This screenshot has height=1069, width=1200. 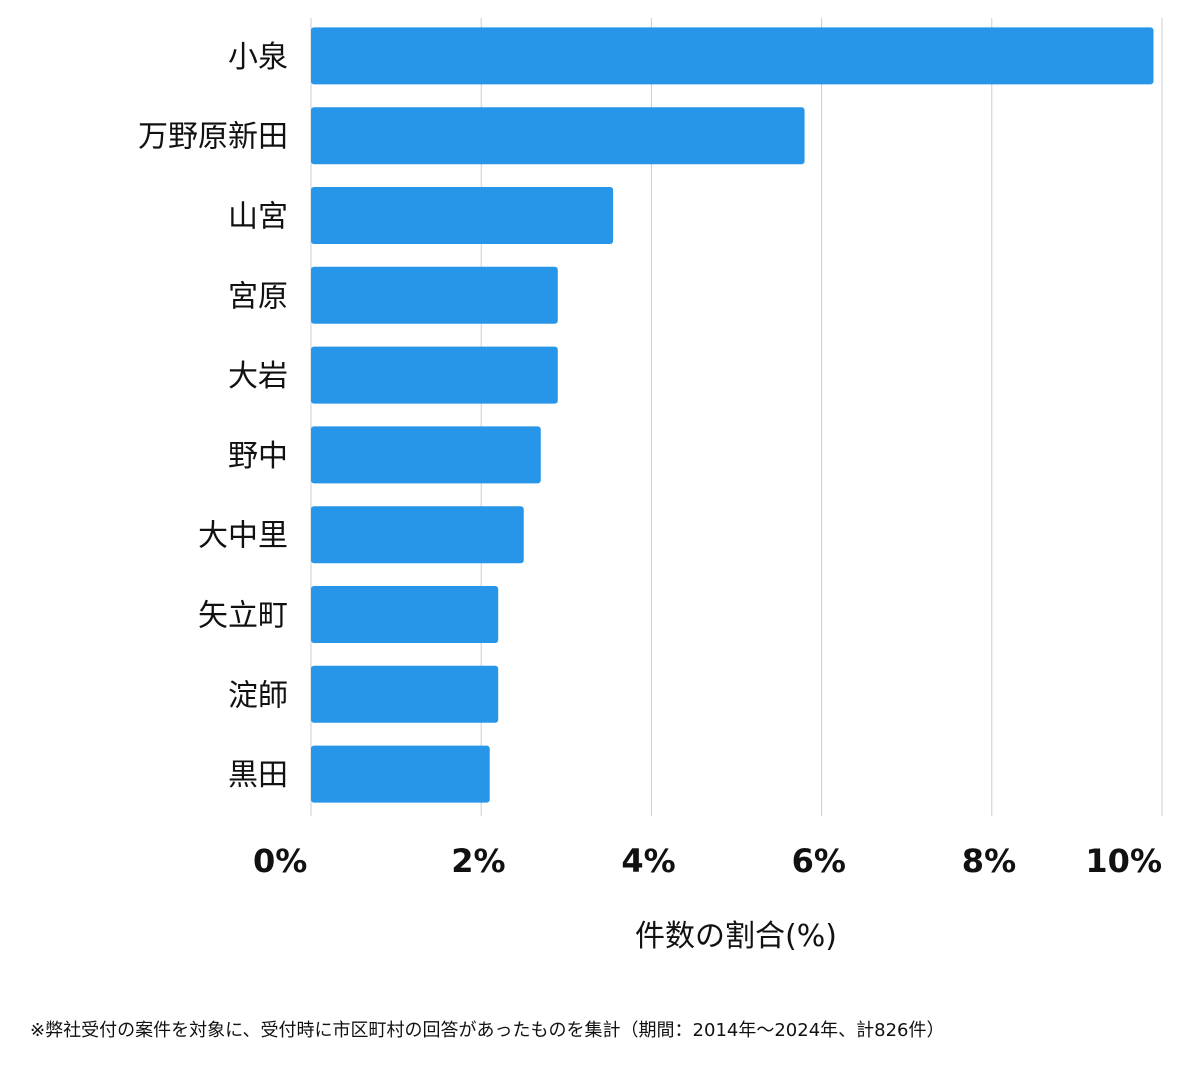 What do you see at coordinates (707, 861) in the screenshot?
I see `x-tick-labels: 0% 2% 4% 6% 8% 10%` at bounding box center [707, 861].